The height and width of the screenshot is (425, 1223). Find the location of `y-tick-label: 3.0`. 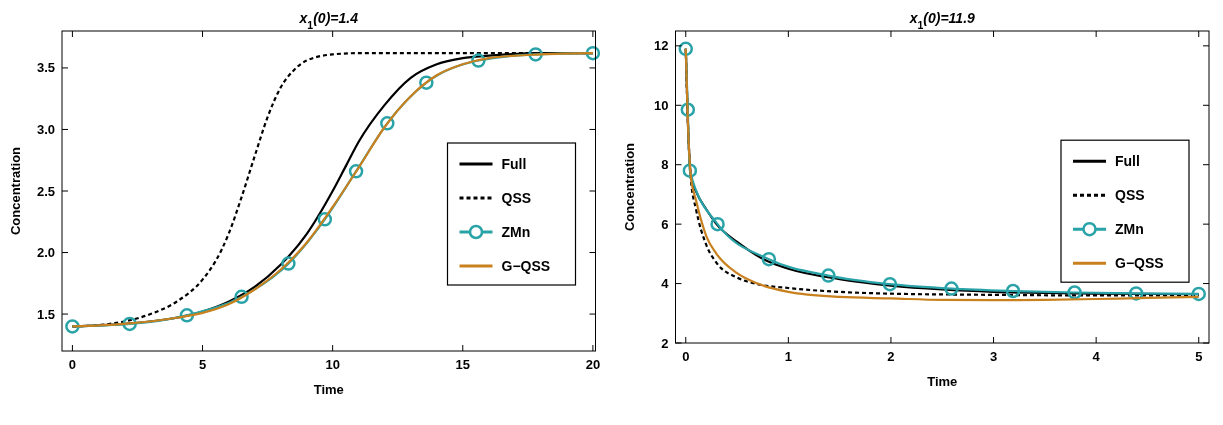

y-tick-label: 3.0 is located at coordinates (45, 130).